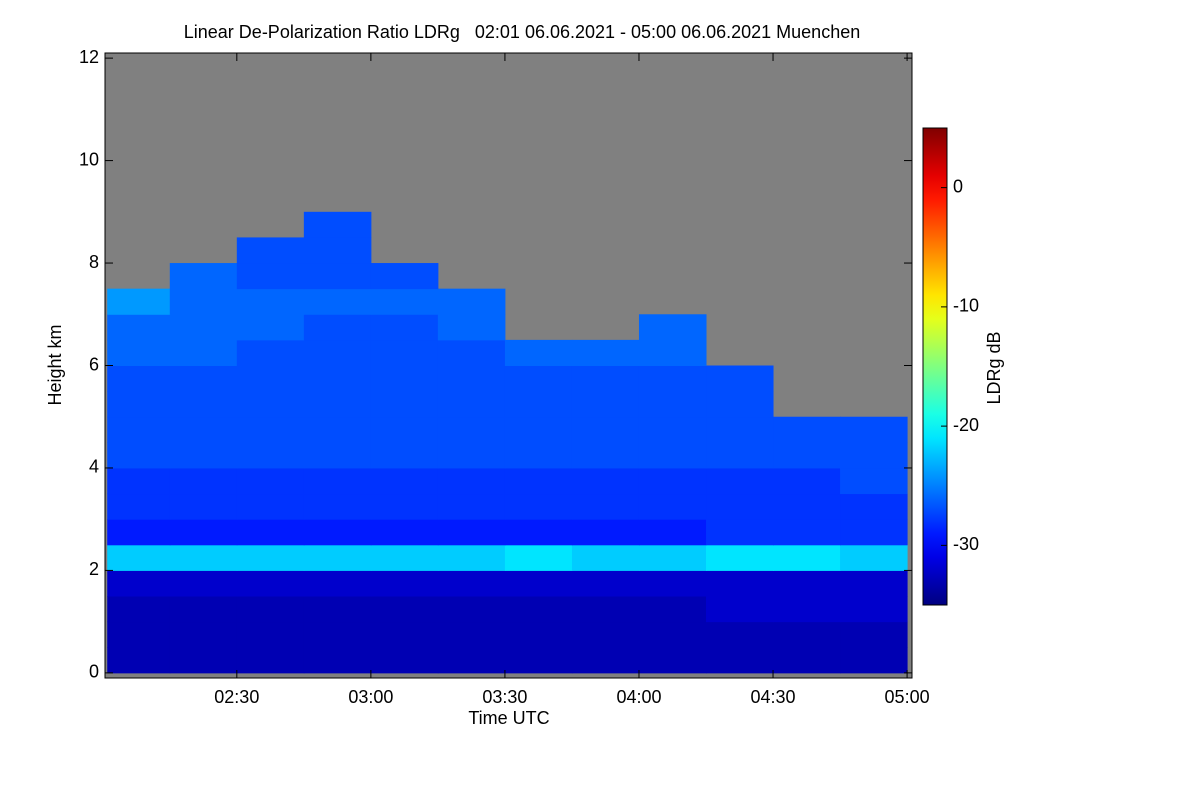  What do you see at coordinates (236, 697) in the screenshot?
I see `x-tick-label: 02:30` at bounding box center [236, 697].